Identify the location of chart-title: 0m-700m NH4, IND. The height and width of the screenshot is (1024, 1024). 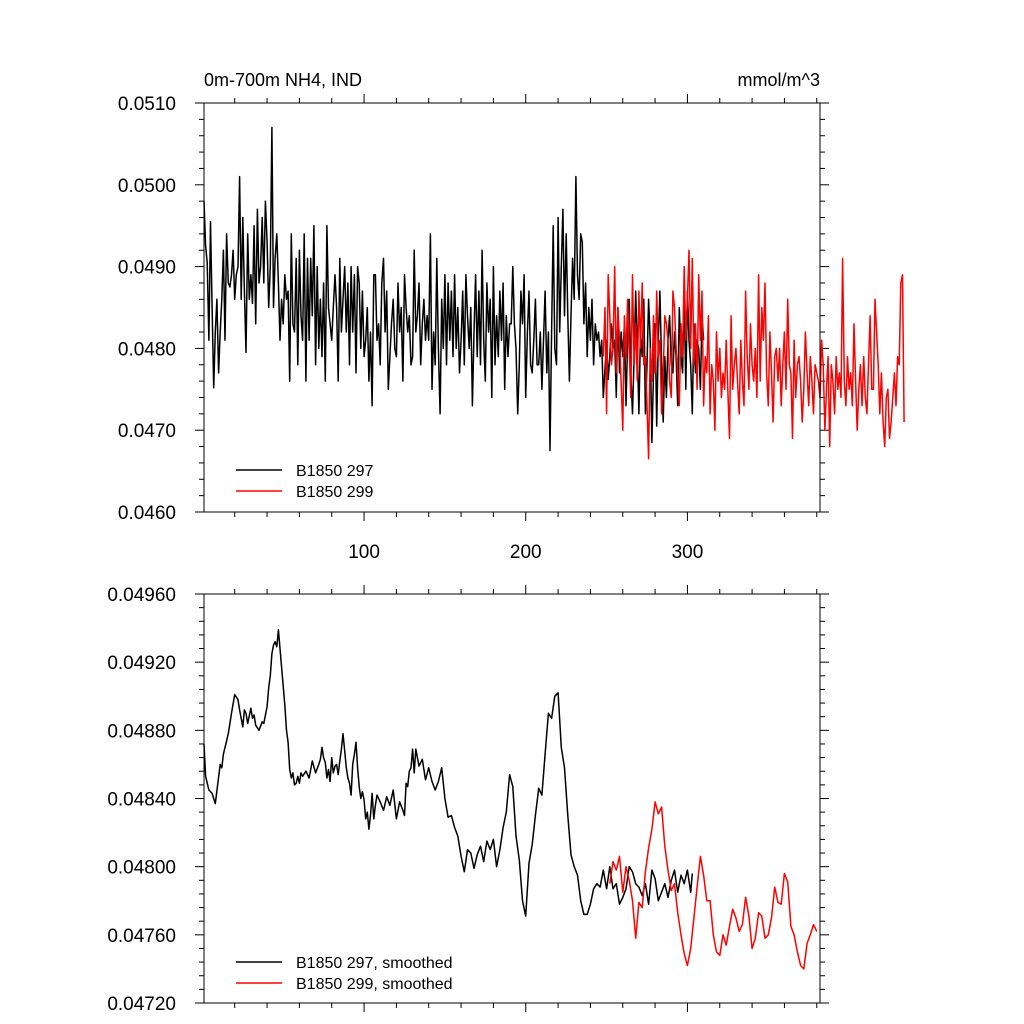
(283, 80).